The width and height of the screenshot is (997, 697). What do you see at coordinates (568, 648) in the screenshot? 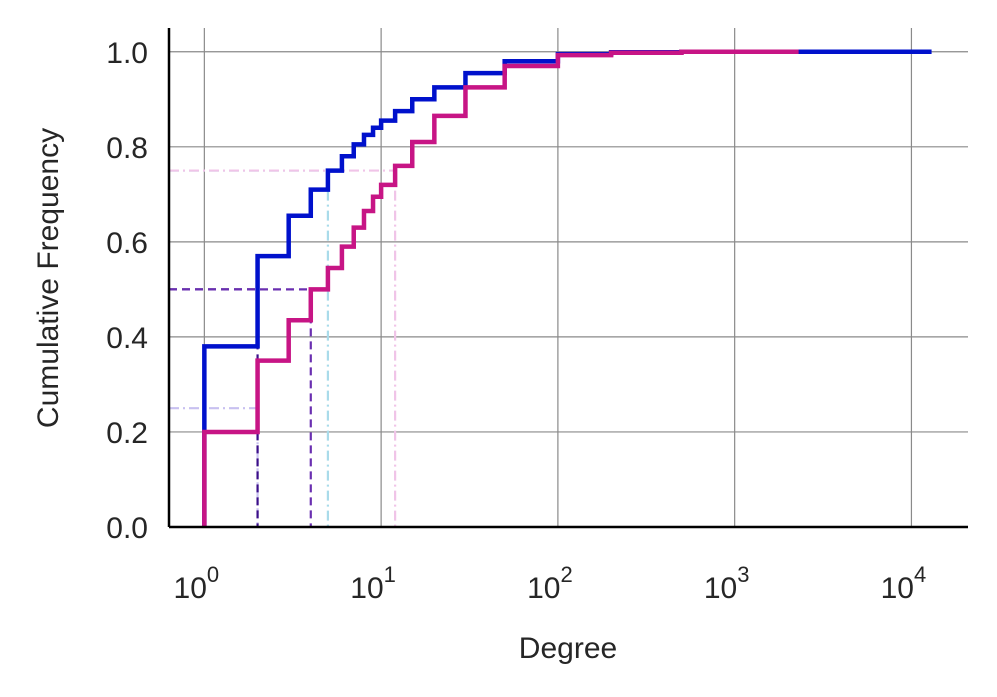
I see `x-axis-label: Degree` at bounding box center [568, 648].